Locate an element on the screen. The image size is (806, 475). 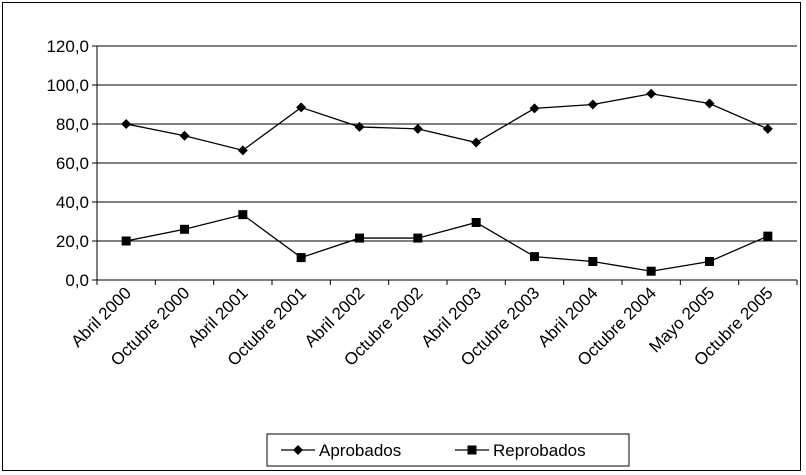
y-tick-label: 20,0 is located at coordinates (72, 241).